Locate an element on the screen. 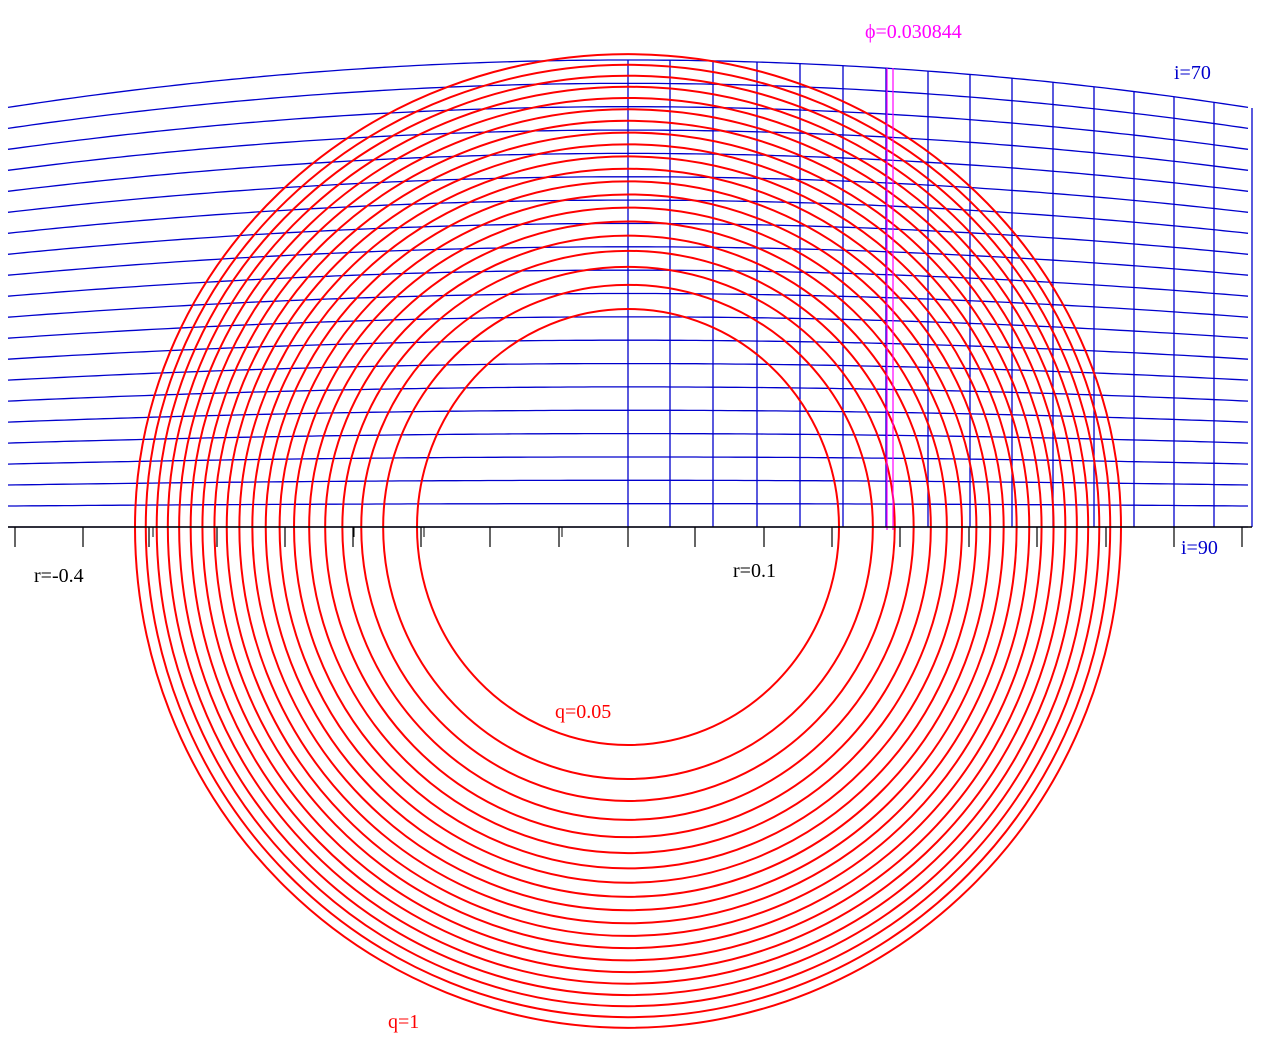 Image resolution: width=1261 pixels, height=1042 pixels. q-label-outer: q=1 is located at coordinates (403, 1022).